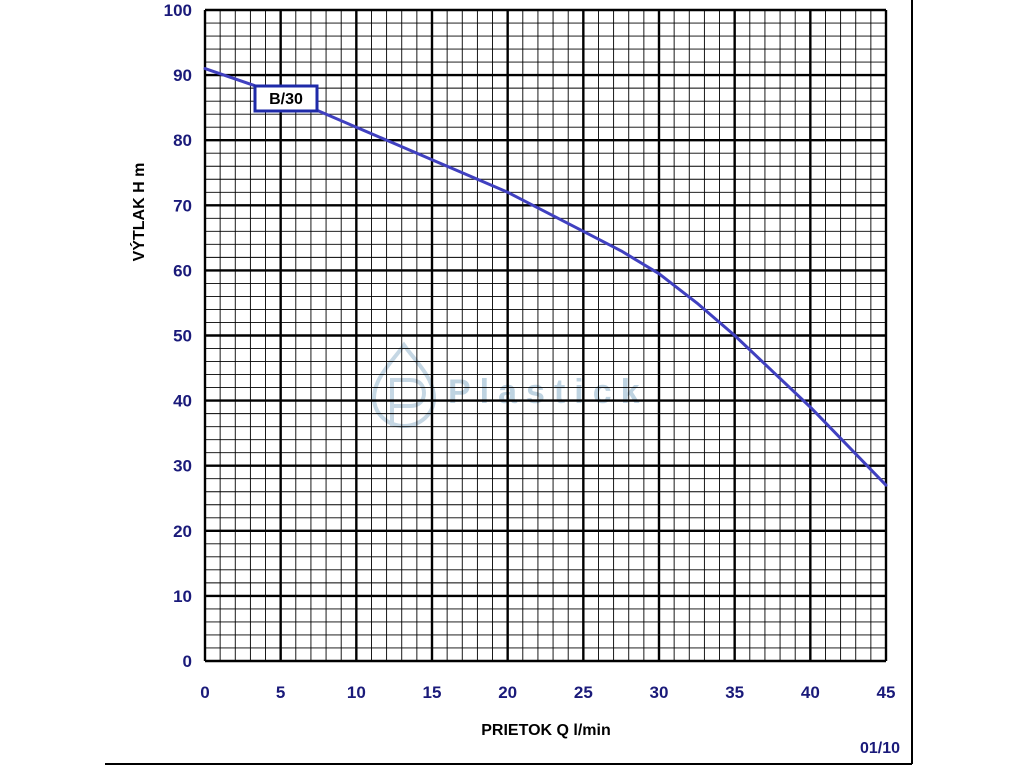 This screenshot has height=768, width=1024. I want to click on y-tick-label: 30, so click(182, 466).